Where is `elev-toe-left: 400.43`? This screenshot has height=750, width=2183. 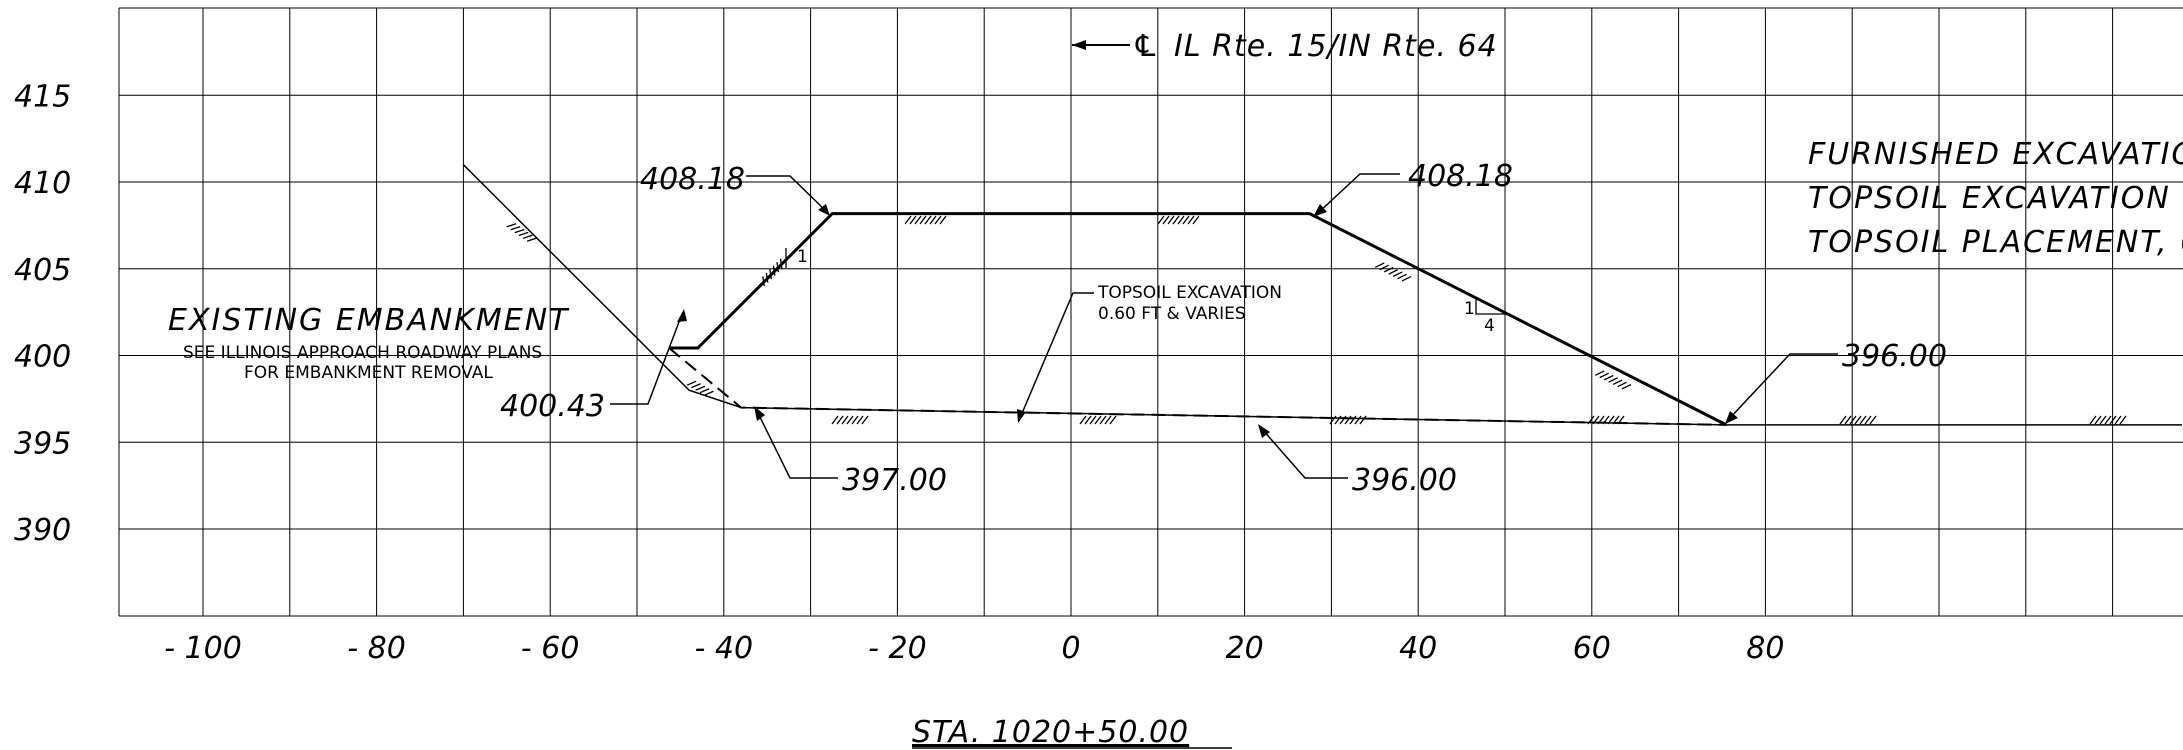
elev-toe-left: 400.43 is located at coordinates (552, 406).